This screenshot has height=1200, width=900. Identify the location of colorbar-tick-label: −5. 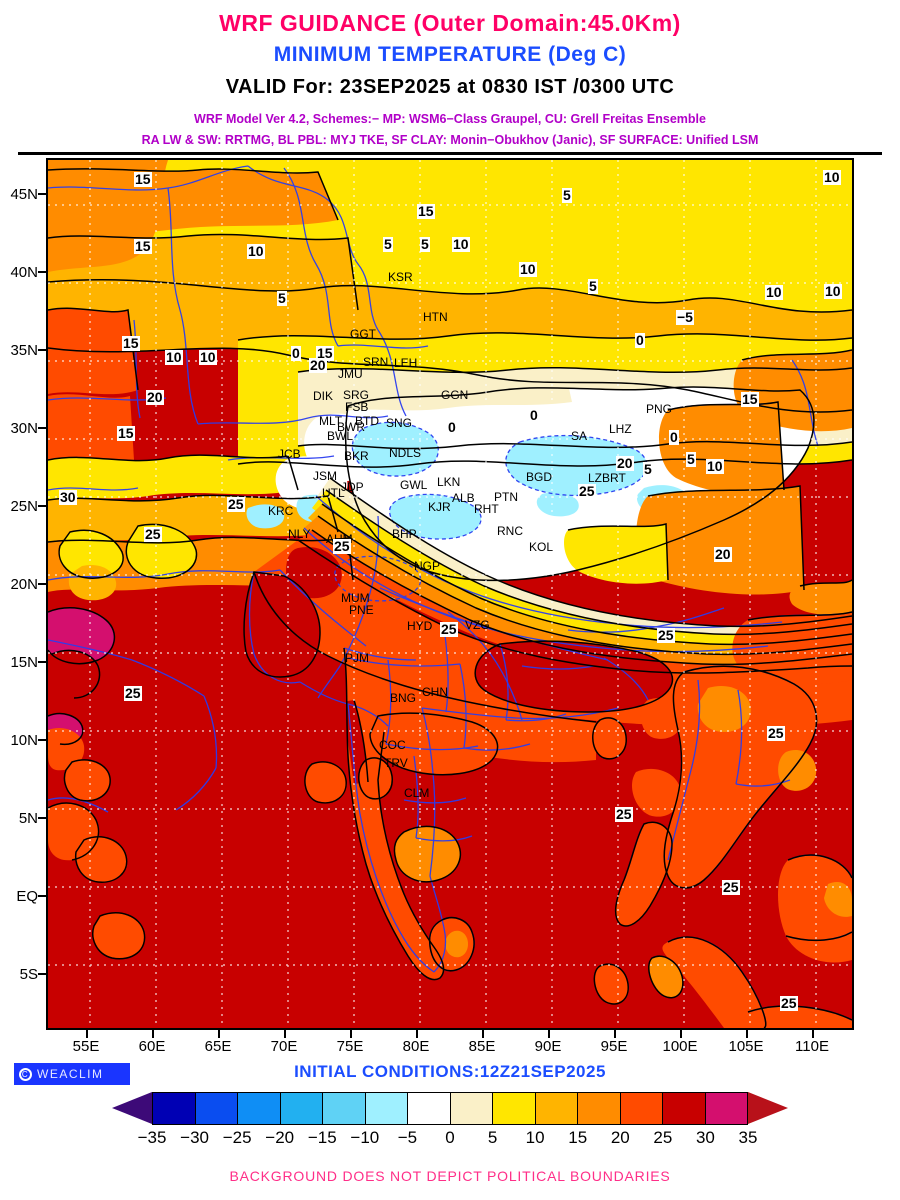
(407, 1137).